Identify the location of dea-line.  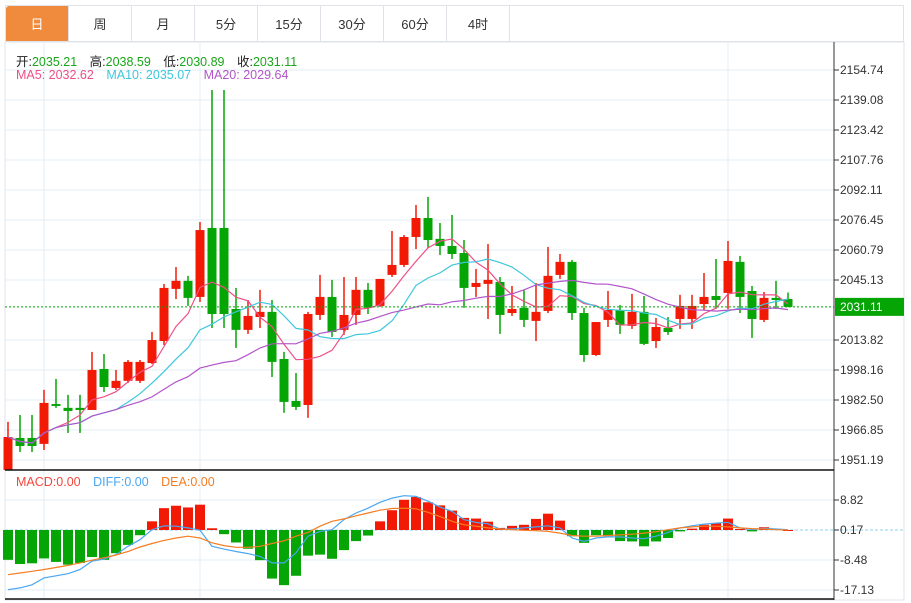
(398, 541).